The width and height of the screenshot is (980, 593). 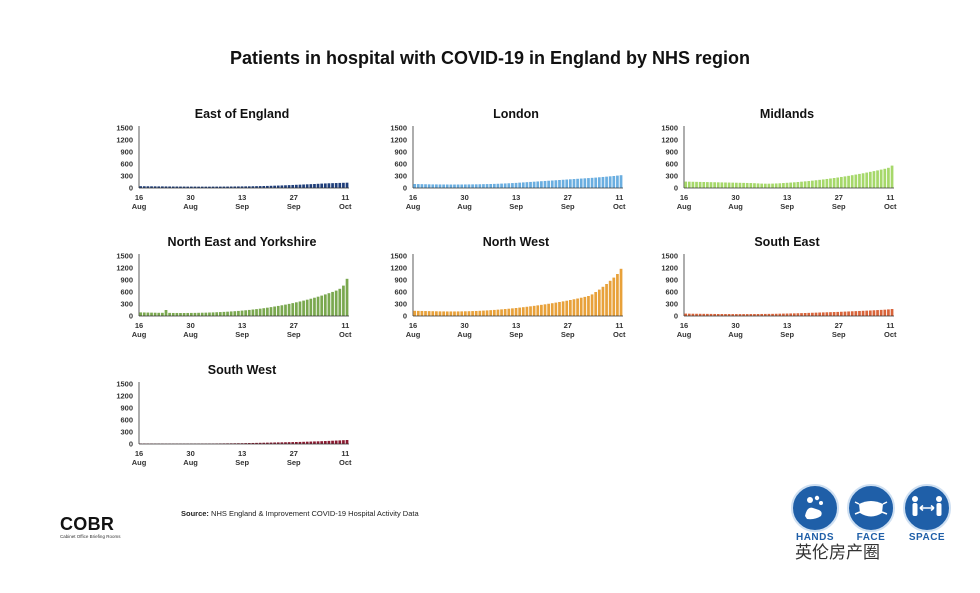 What do you see at coordinates (294, 325) in the screenshot?
I see `panel-4-x-tick-day: 27` at bounding box center [294, 325].